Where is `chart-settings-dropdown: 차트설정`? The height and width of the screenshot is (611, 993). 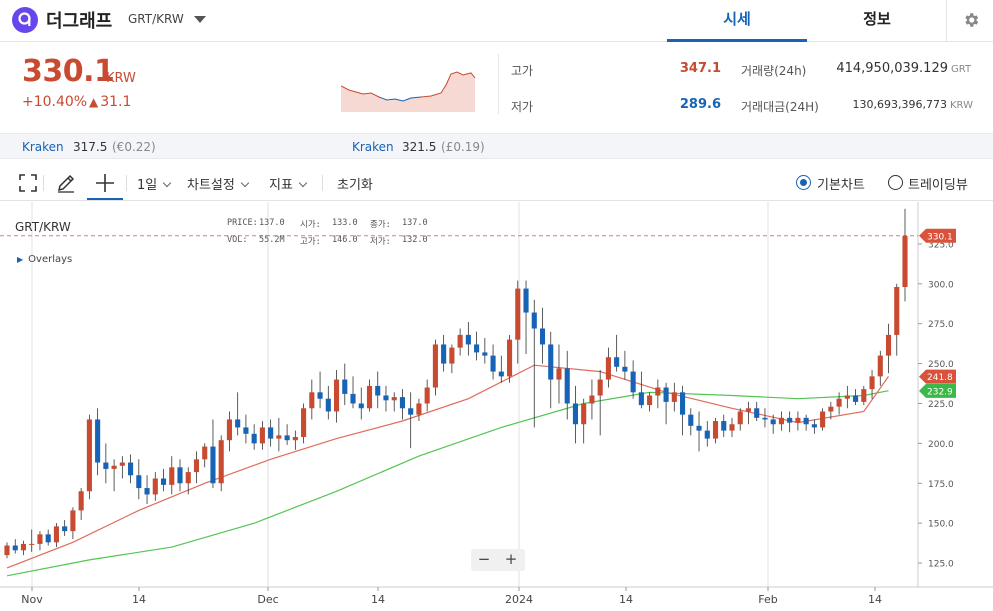 chart-settings-dropdown: 차트설정 is located at coordinates (218, 183).